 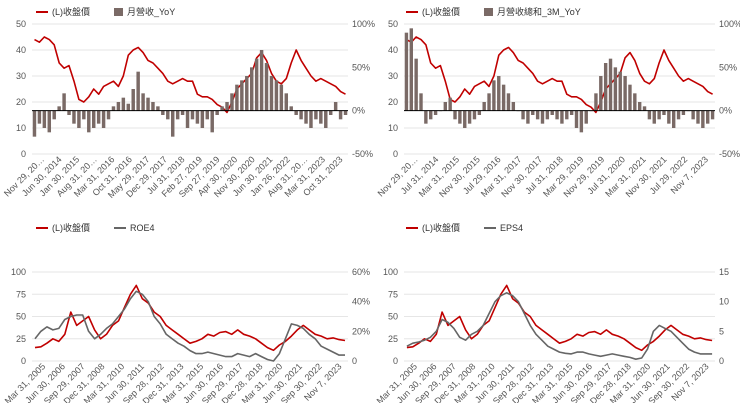 I want to click on y-tick-label-right: 50%, so click(x=728, y=67).